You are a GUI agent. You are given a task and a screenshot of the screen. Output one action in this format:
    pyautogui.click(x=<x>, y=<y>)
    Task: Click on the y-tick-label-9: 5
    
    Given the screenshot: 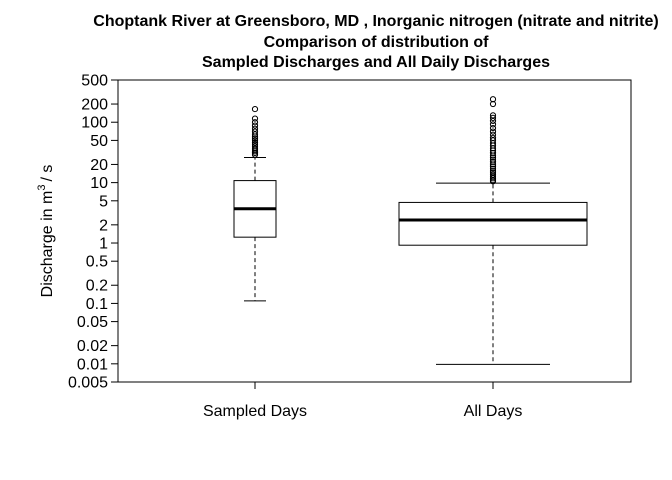 What is the action you would take?
    pyautogui.click(x=103, y=201)
    